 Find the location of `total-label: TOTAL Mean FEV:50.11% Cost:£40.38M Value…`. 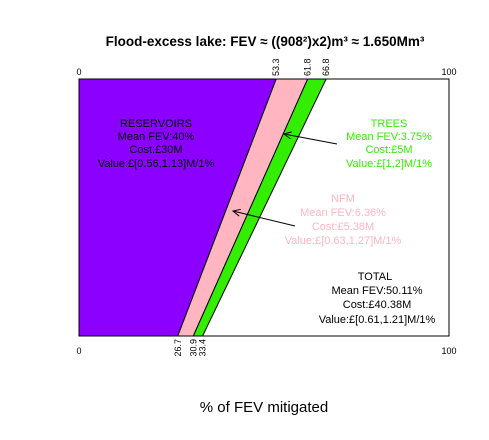

total-label: TOTAL Mean FEV:50.11% Cost:£40.38M Value… is located at coordinates (377, 298).